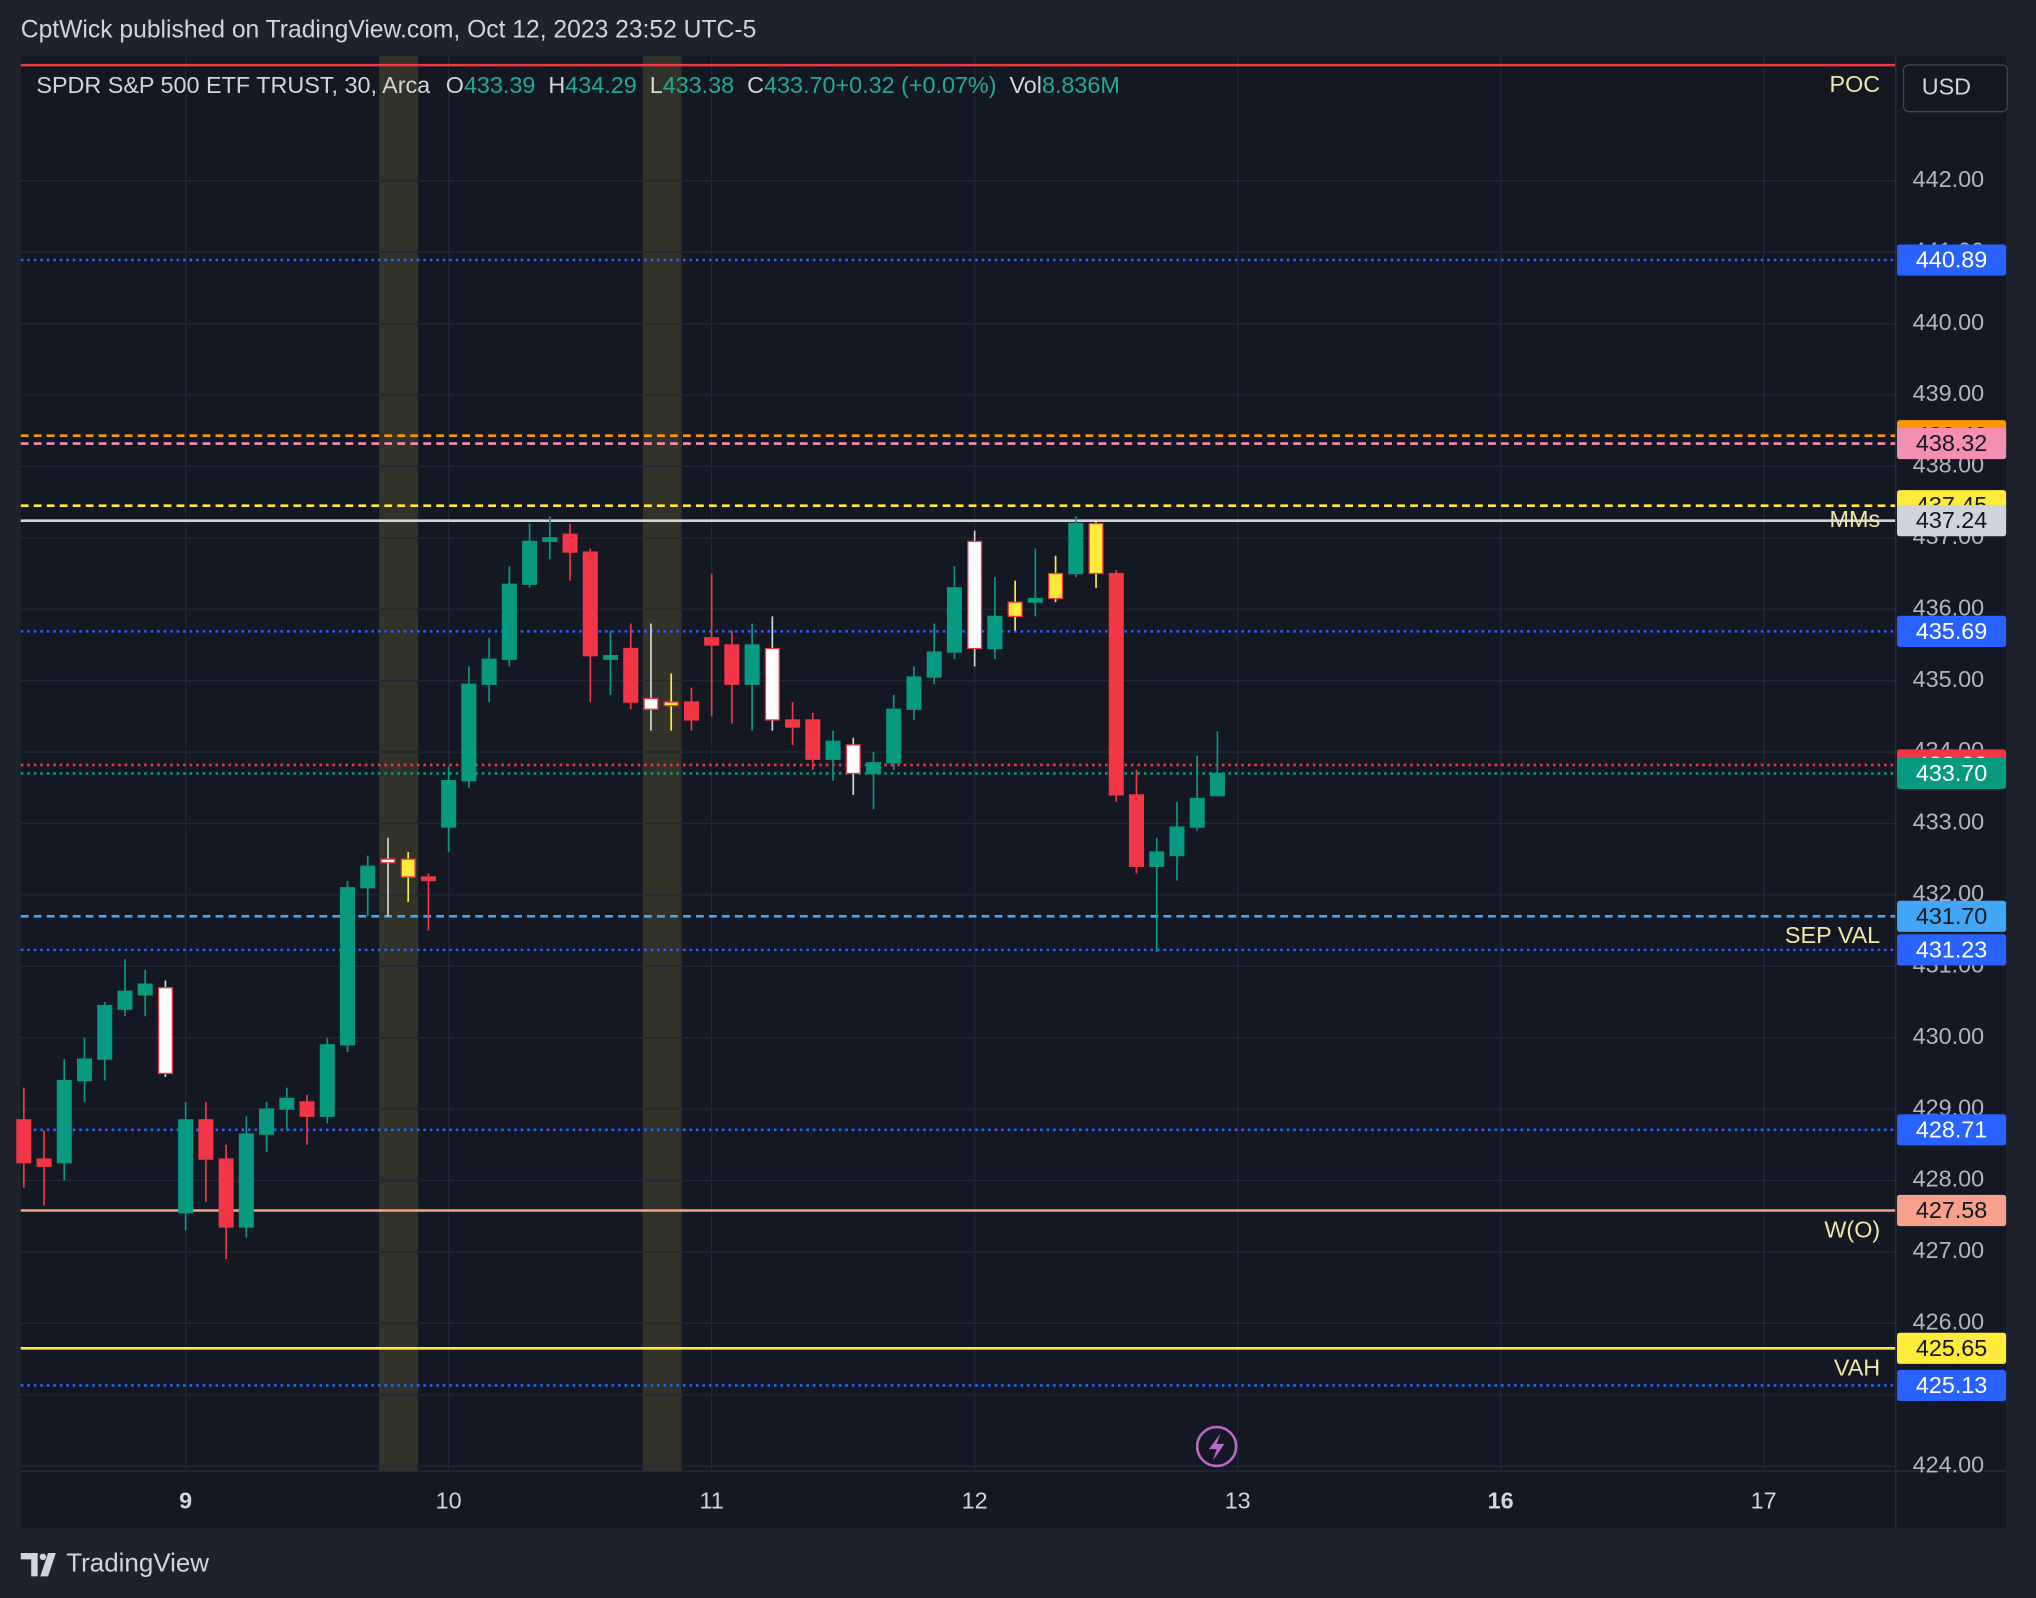 This screenshot has height=1598, width=2036. Describe the element at coordinates (1951, 443) in the screenshot. I see `price-tag-label: 438.32` at that location.